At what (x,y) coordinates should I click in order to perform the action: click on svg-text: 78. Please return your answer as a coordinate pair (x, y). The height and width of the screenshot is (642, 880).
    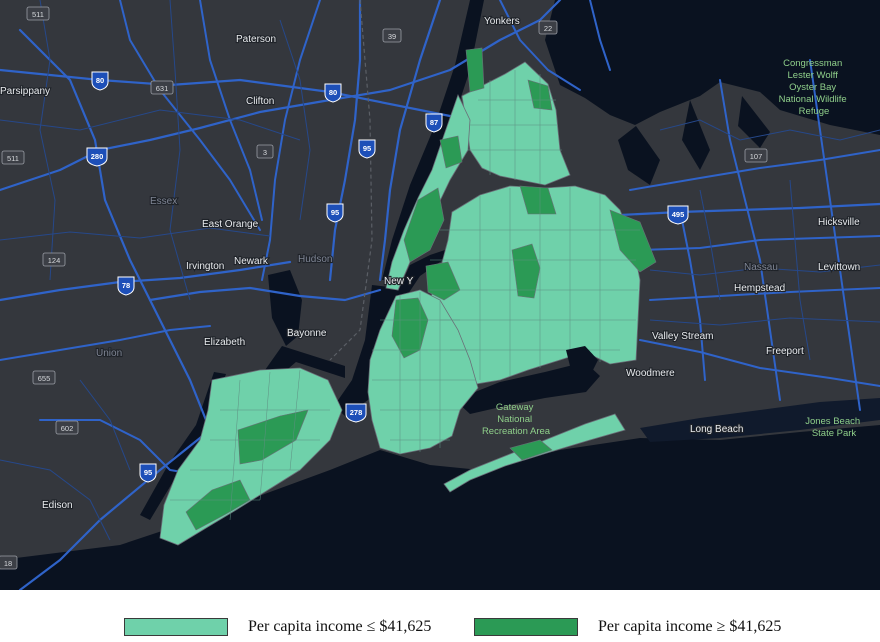
    Looking at the image, I should click on (126, 285).